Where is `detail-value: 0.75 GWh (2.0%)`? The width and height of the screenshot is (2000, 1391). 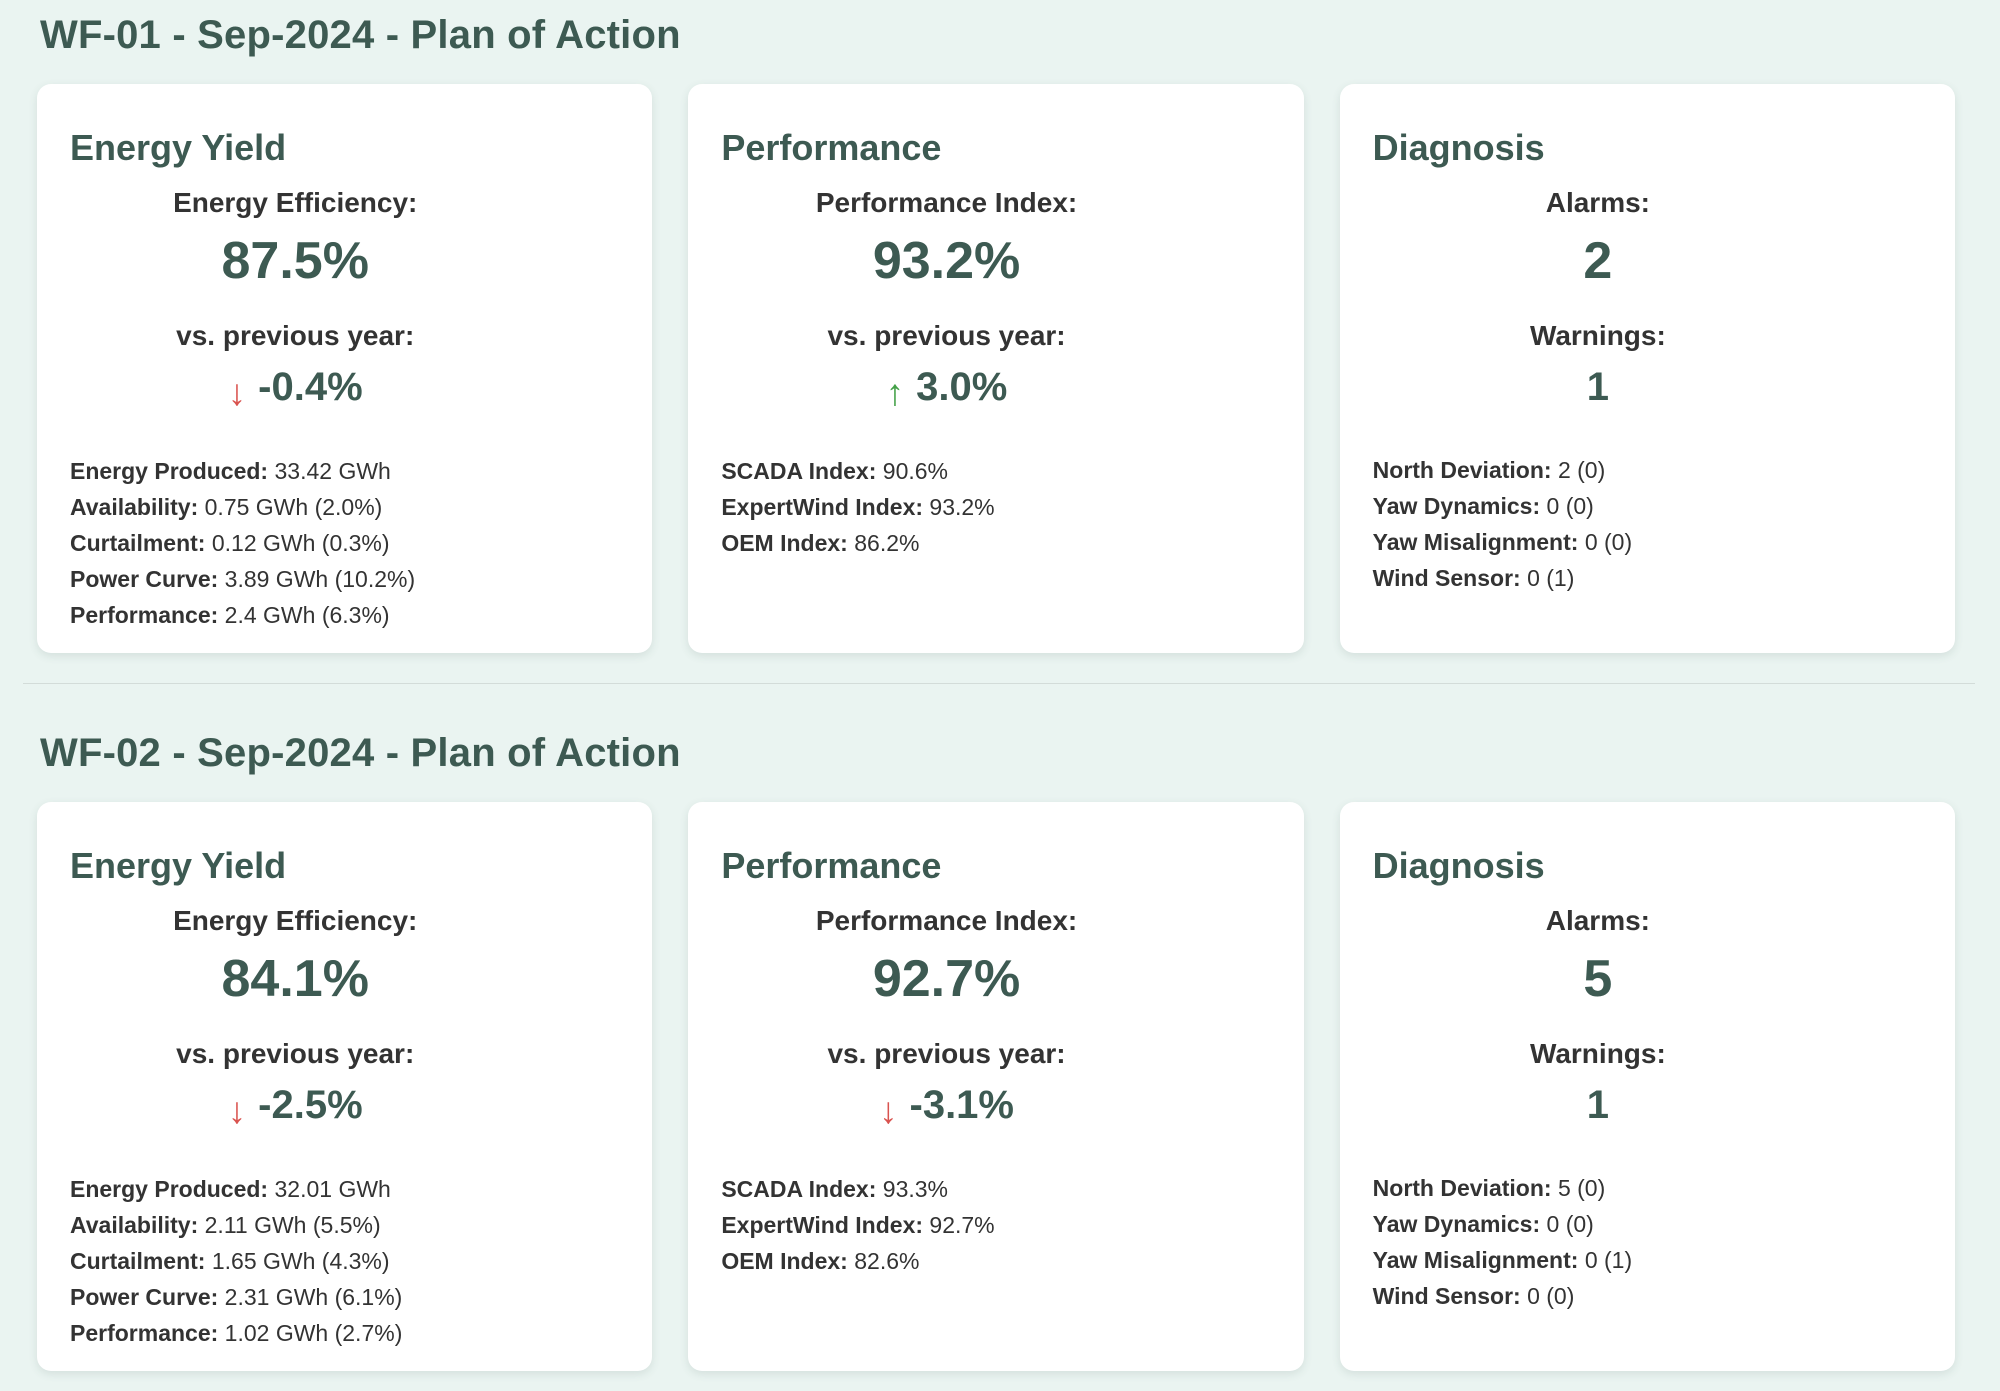
detail-value: 0.75 GWh (2.0%) is located at coordinates (293, 507).